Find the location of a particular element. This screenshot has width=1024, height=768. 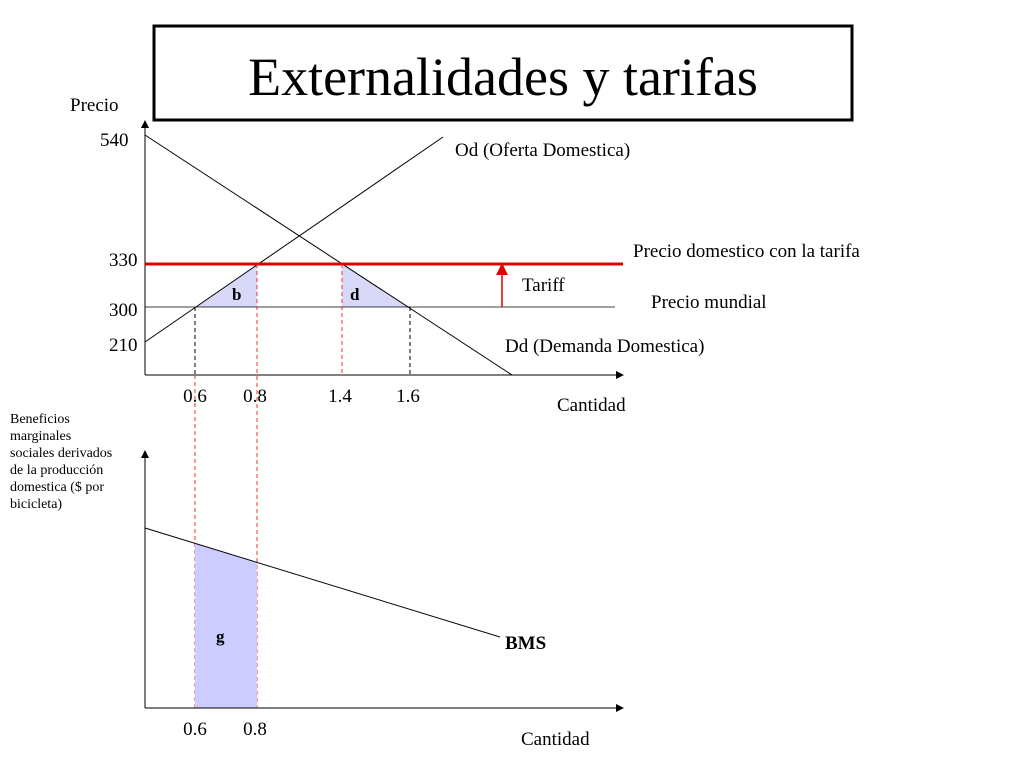

y-tick-label: 540 is located at coordinates (114, 140).